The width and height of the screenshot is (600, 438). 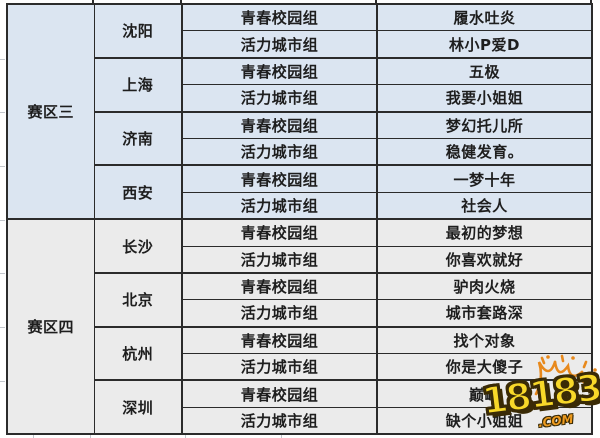 What do you see at coordinates (300, 1) in the screenshot?
I see `cropped-row-remnant` at bounding box center [300, 1].